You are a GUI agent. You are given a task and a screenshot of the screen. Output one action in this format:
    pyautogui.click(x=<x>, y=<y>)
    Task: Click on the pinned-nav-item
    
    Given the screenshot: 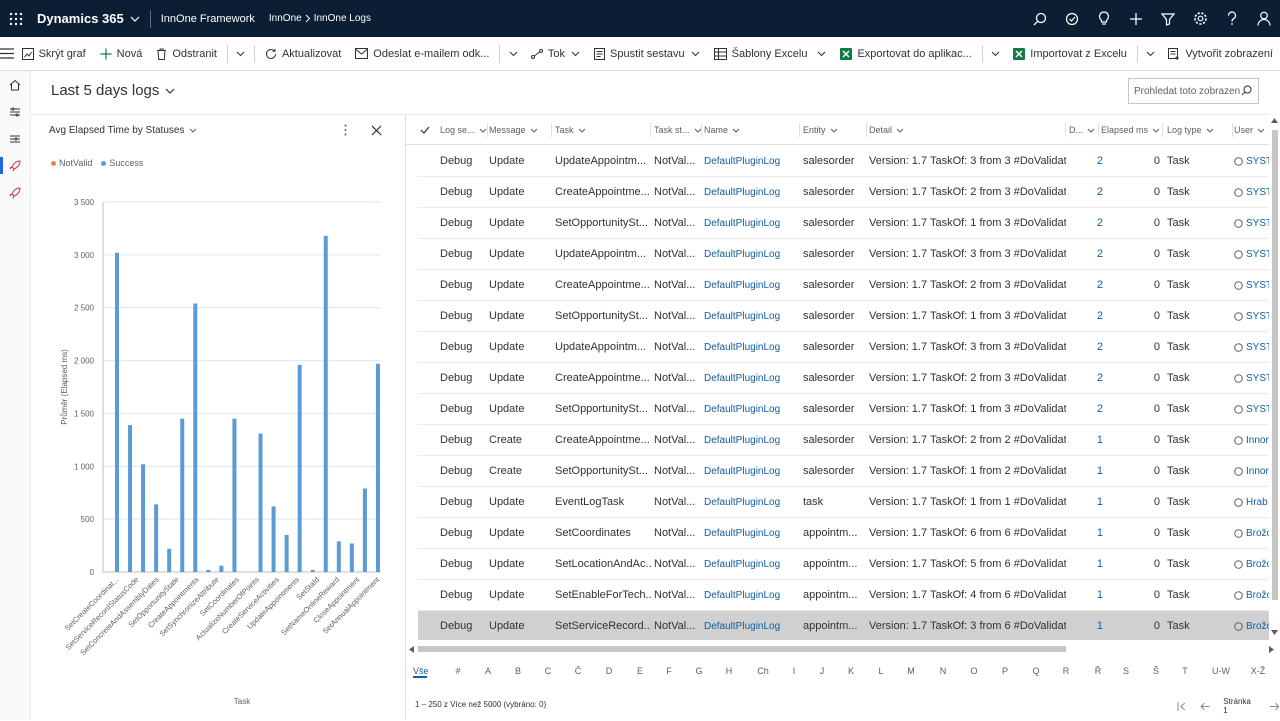 What is the action you would take?
    pyautogui.click(x=15, y=138)
    